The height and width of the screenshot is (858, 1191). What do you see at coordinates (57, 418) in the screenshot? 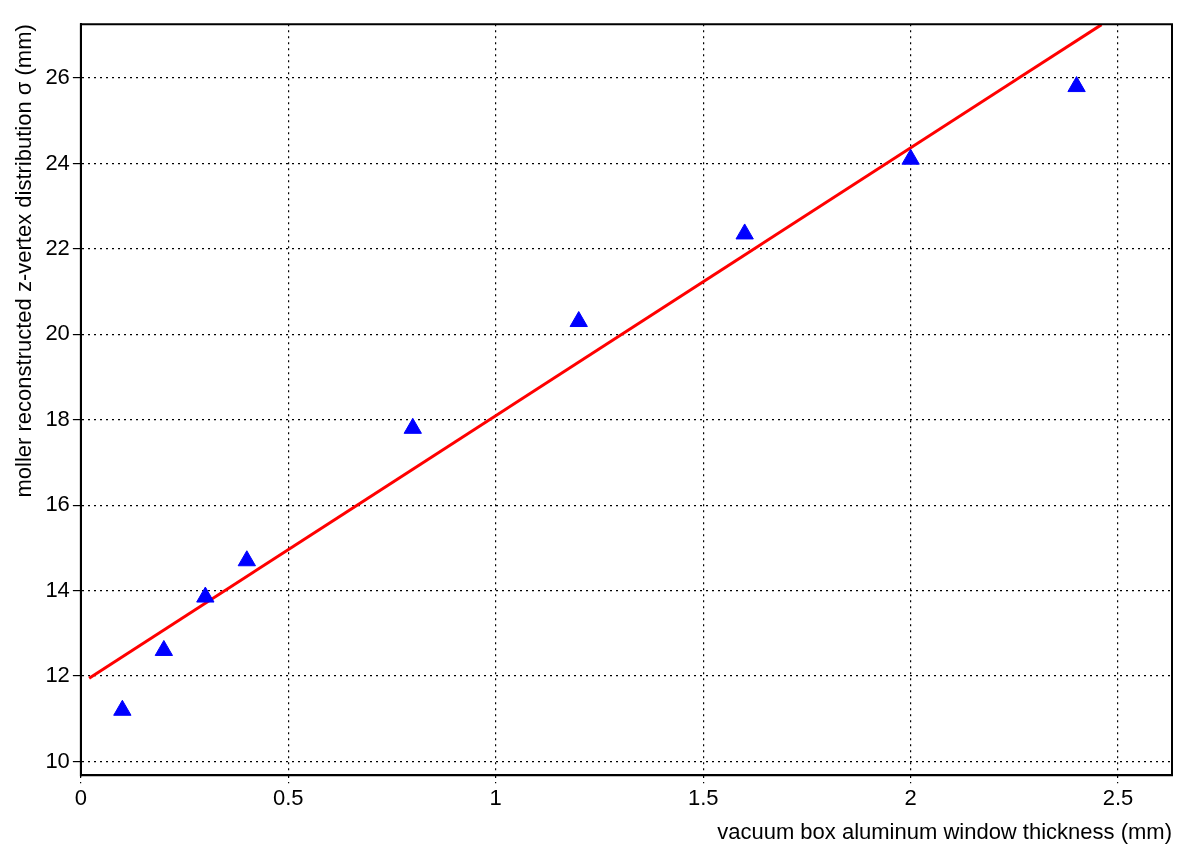
I see `y-tick-label: 18` at bounding box center [57, 418].